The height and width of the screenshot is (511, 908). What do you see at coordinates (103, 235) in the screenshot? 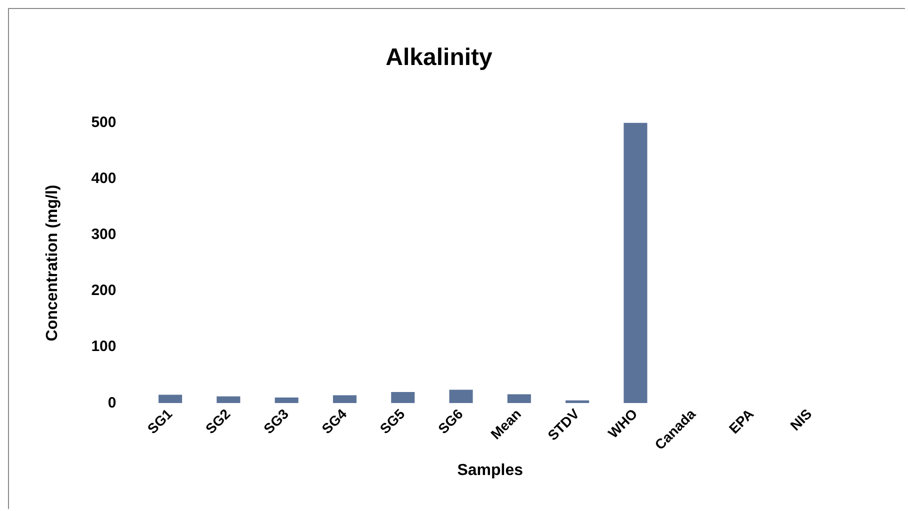
I see `y-tick-label: 300` at bounding box center [103, 235].